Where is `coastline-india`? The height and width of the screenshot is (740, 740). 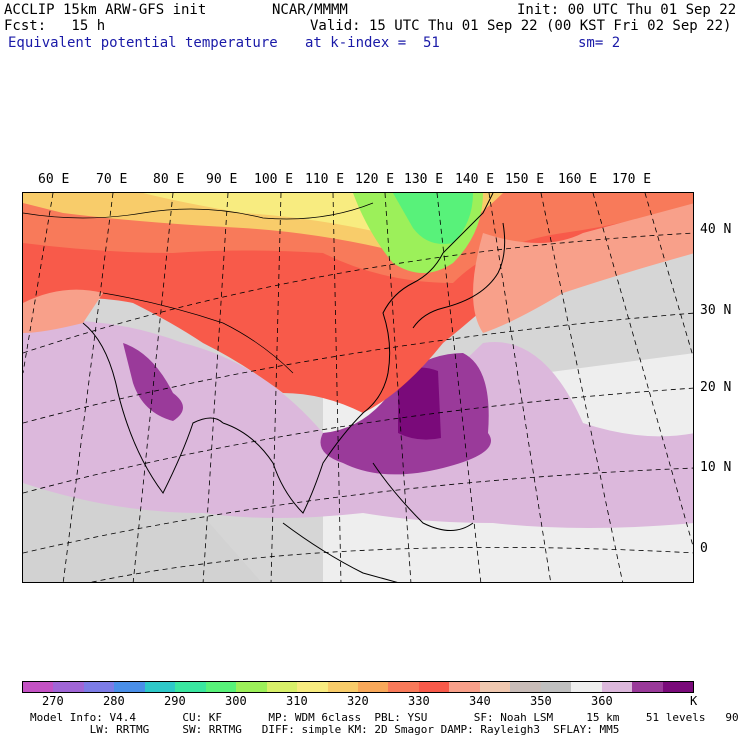
coastline-india is located at coordinates (153, 408).